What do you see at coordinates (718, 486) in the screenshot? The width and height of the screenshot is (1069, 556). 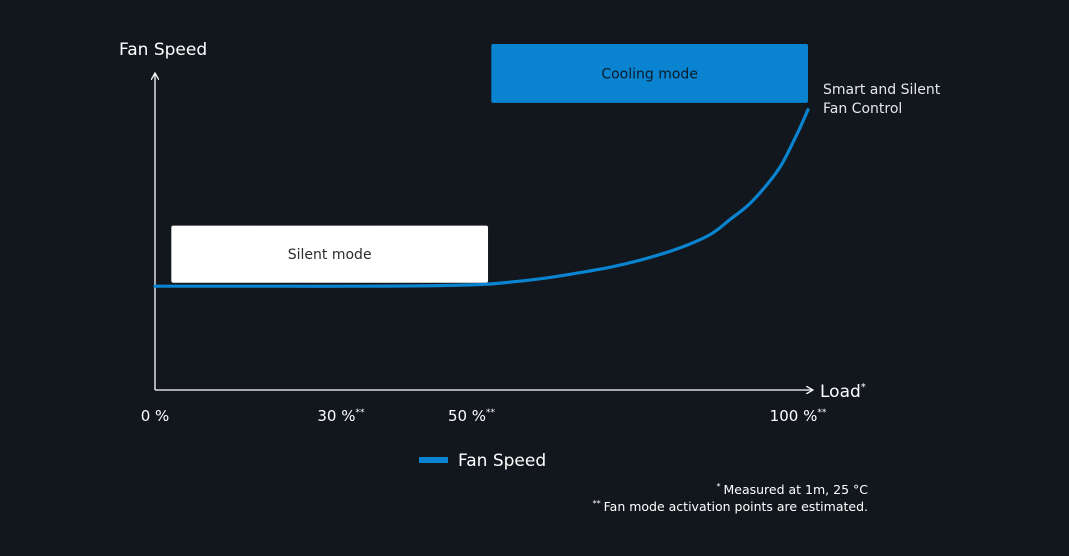 I see `footnote-measured-mark: *` at bounding box center [718, 486].